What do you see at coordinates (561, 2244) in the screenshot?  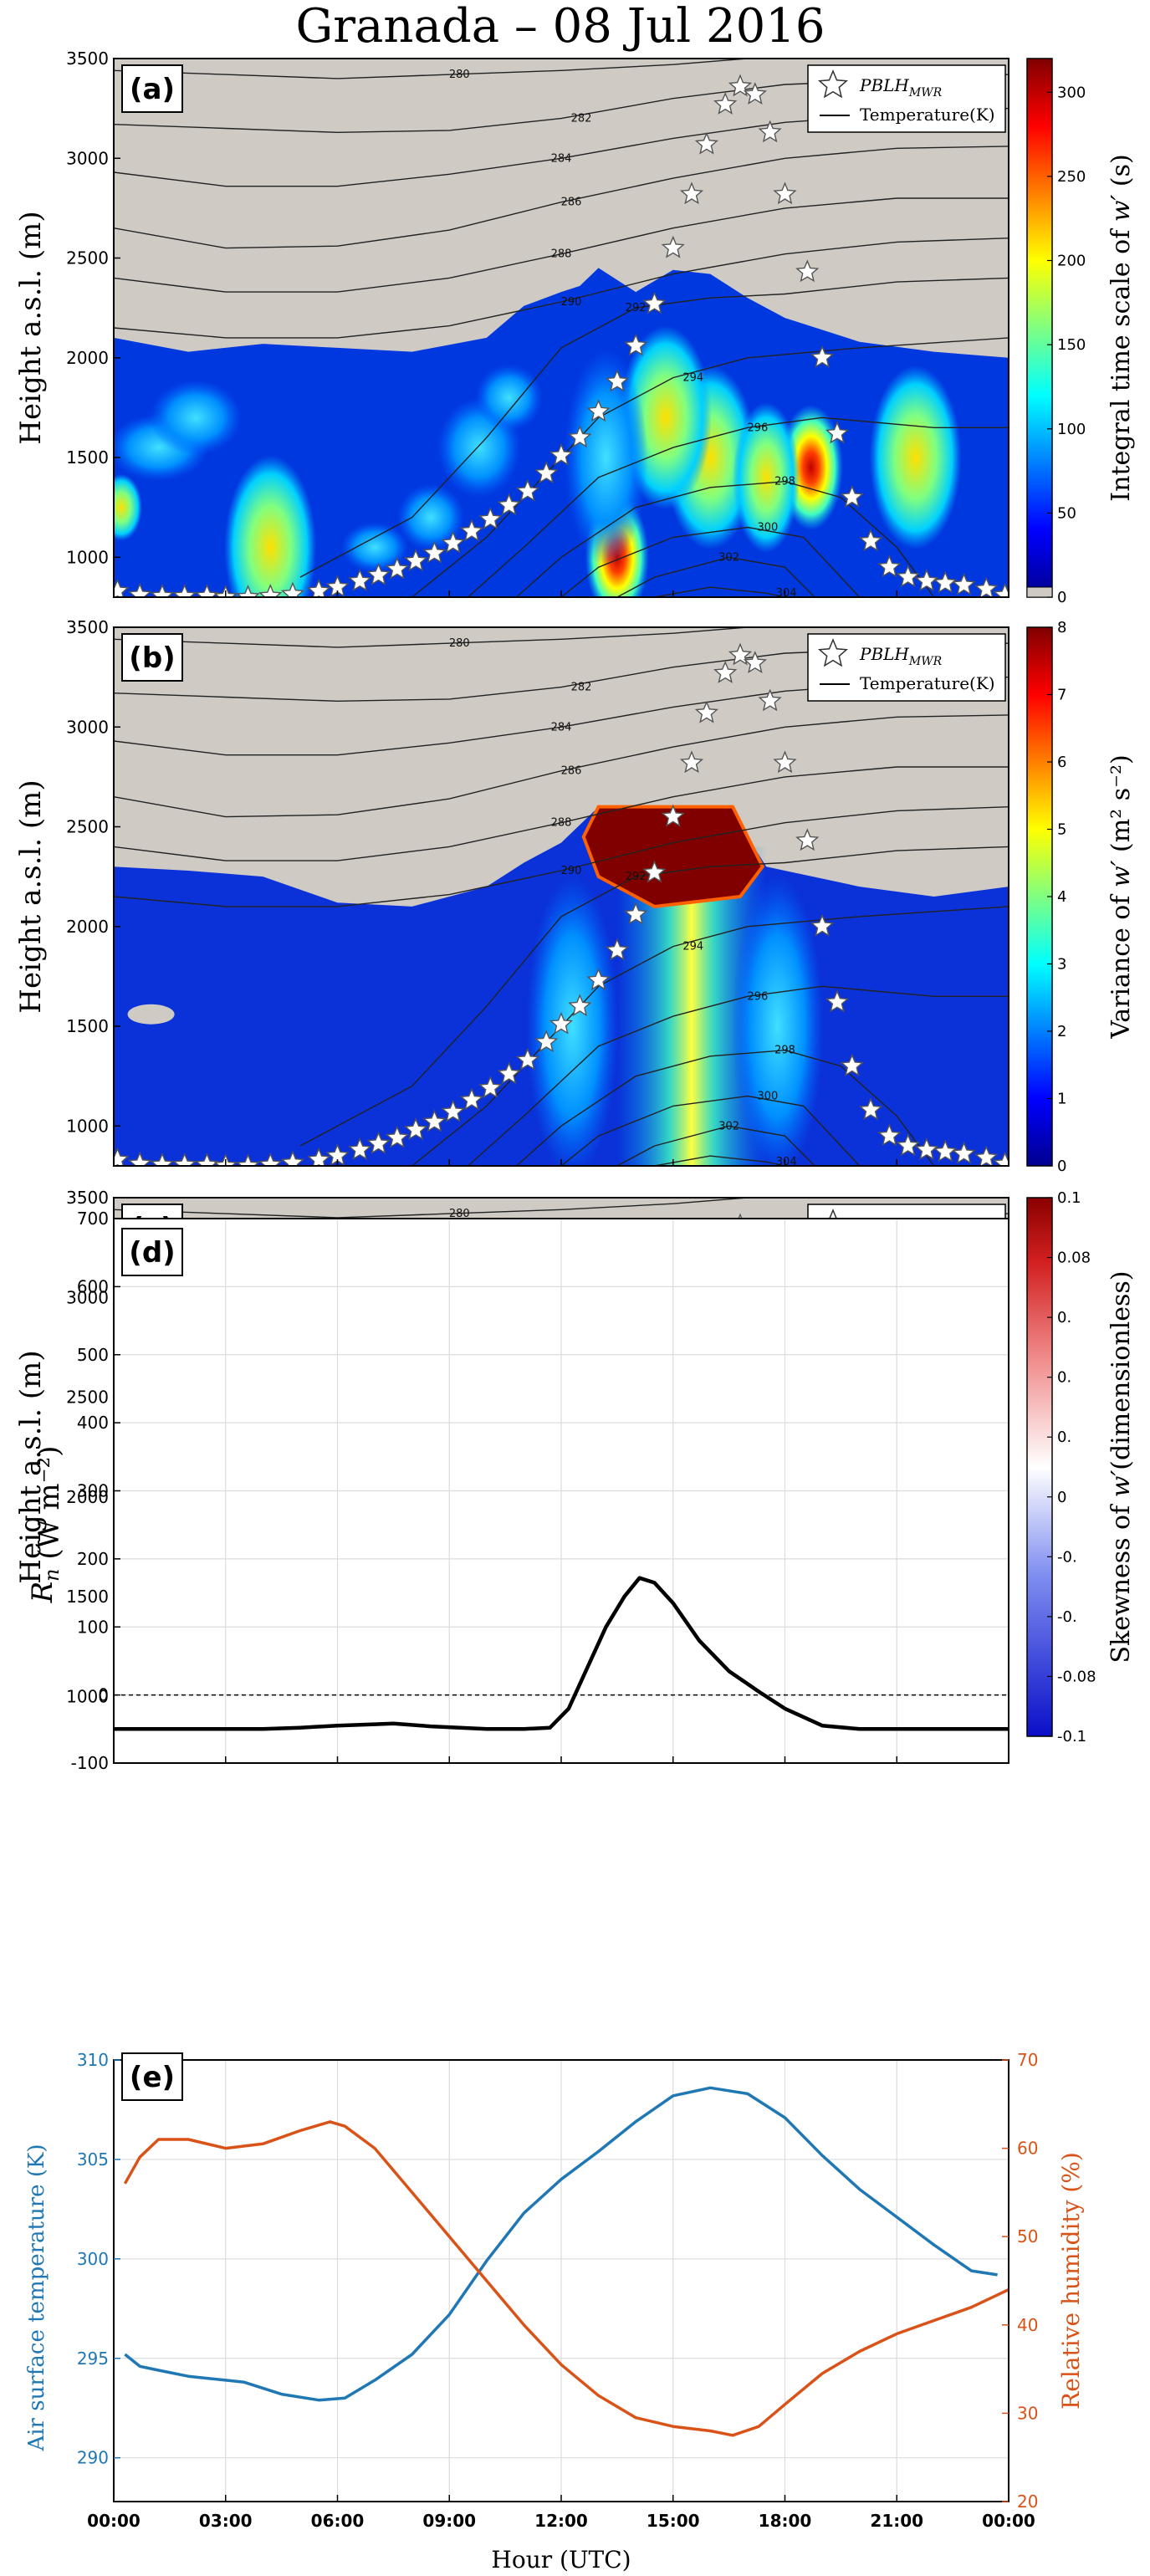 I see `air-temperature-line` at bounding box center [561, 2244].